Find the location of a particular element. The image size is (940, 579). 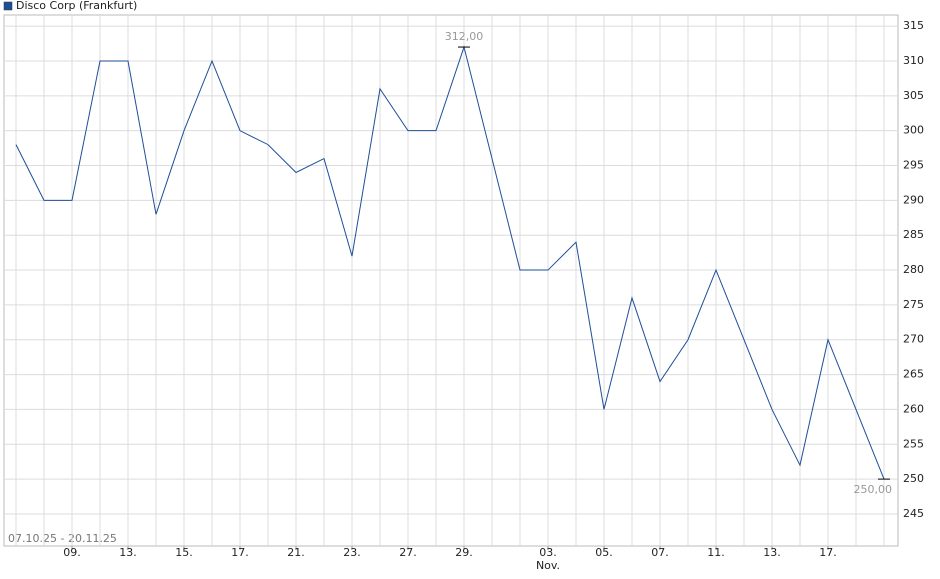

x-tick-label: 09. is located at coordinates (72, 552).